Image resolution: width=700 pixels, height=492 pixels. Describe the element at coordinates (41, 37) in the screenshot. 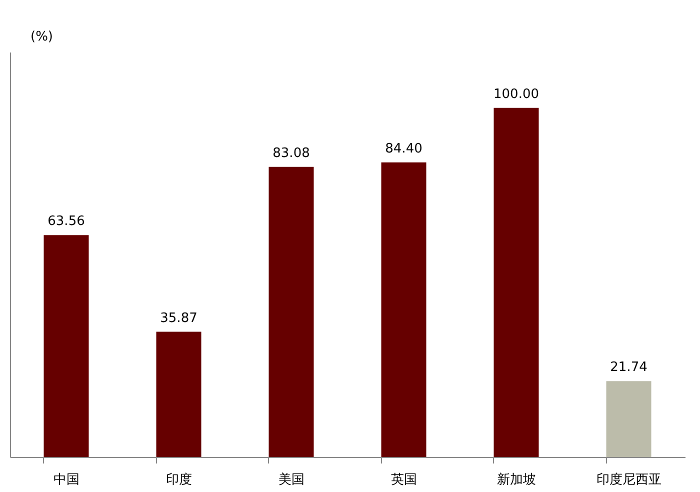

I see `y-axis-title: (%)` at that location.